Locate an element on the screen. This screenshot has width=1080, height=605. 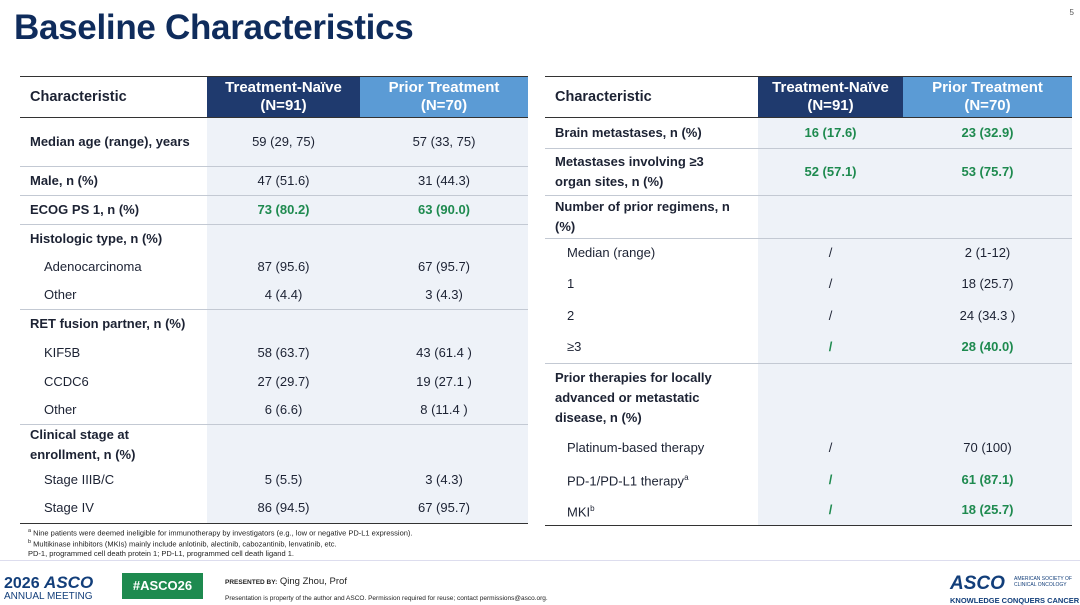
value-cell: 73 (80.2) is located at coordinates (283, 210).